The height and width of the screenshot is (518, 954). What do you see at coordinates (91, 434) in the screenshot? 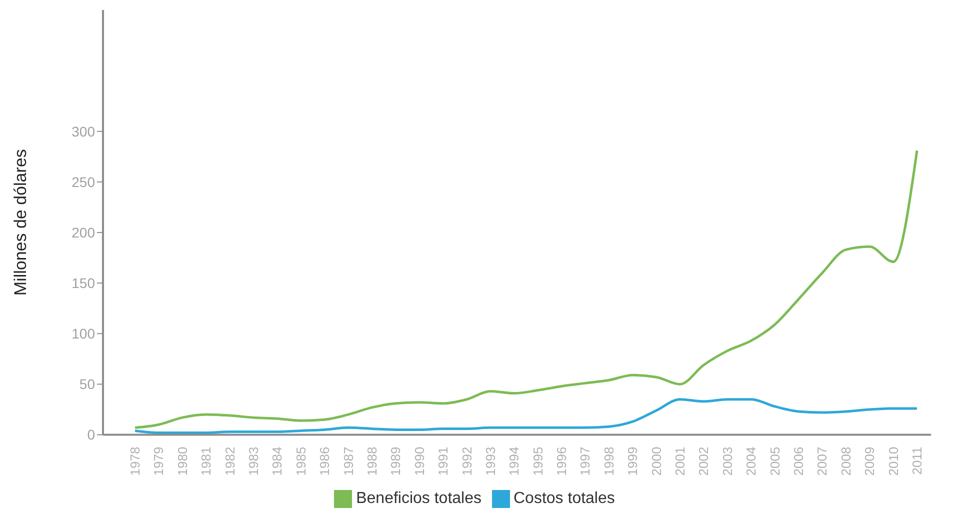
I see `y-tick-label: 0` at bounding box center [91, 434].